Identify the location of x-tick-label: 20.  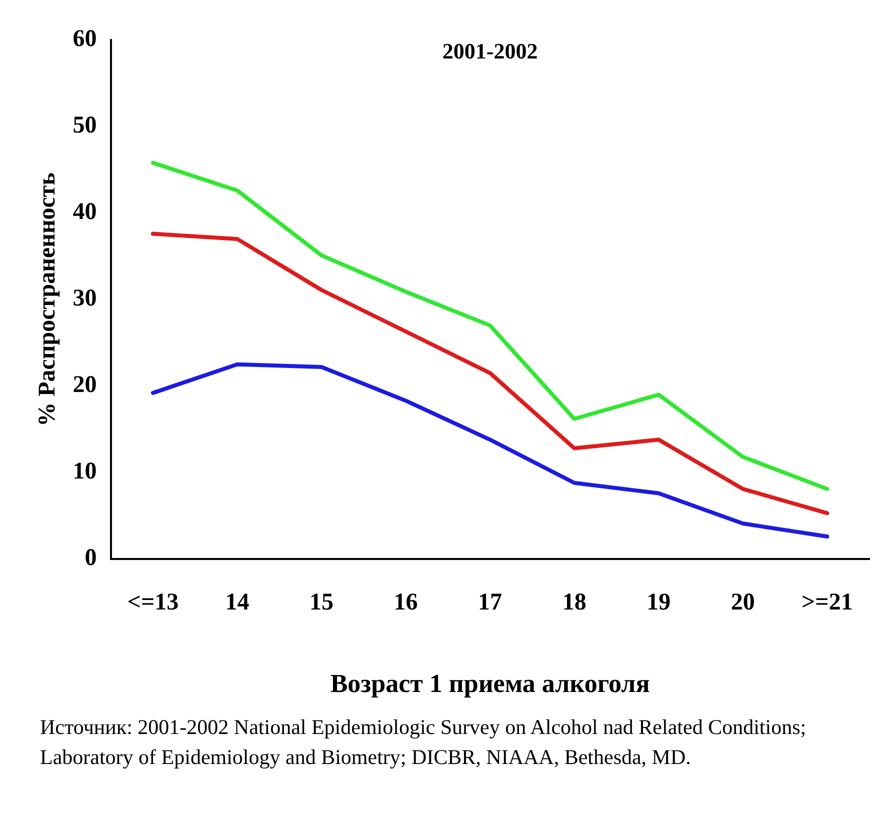
(742, 603).